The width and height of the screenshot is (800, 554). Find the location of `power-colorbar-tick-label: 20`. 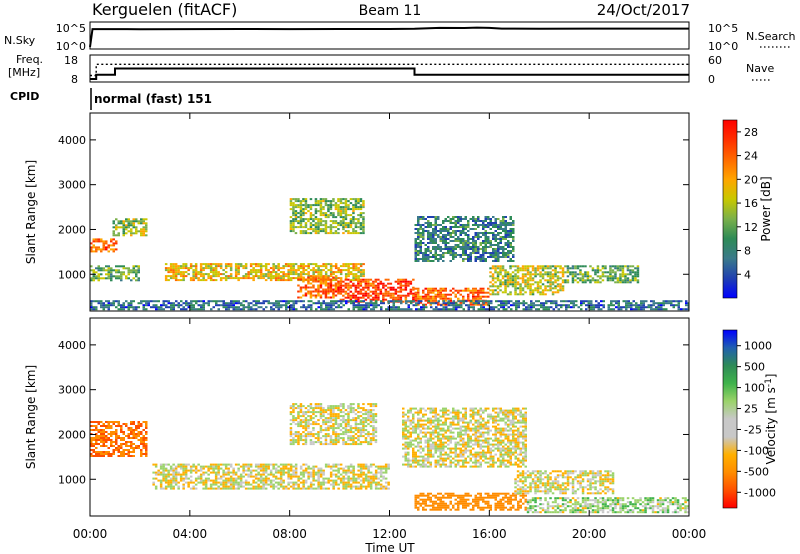

power-colorbar-tick-label: 20 is located at coordinates (751, 179).